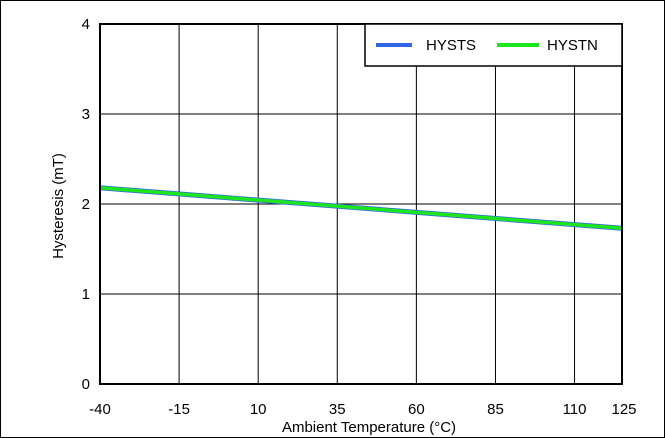  What do you see at coordinates (495, 409) in the screenshot?
I see `x-tick-label: 85` at bounding box center [495, 409].